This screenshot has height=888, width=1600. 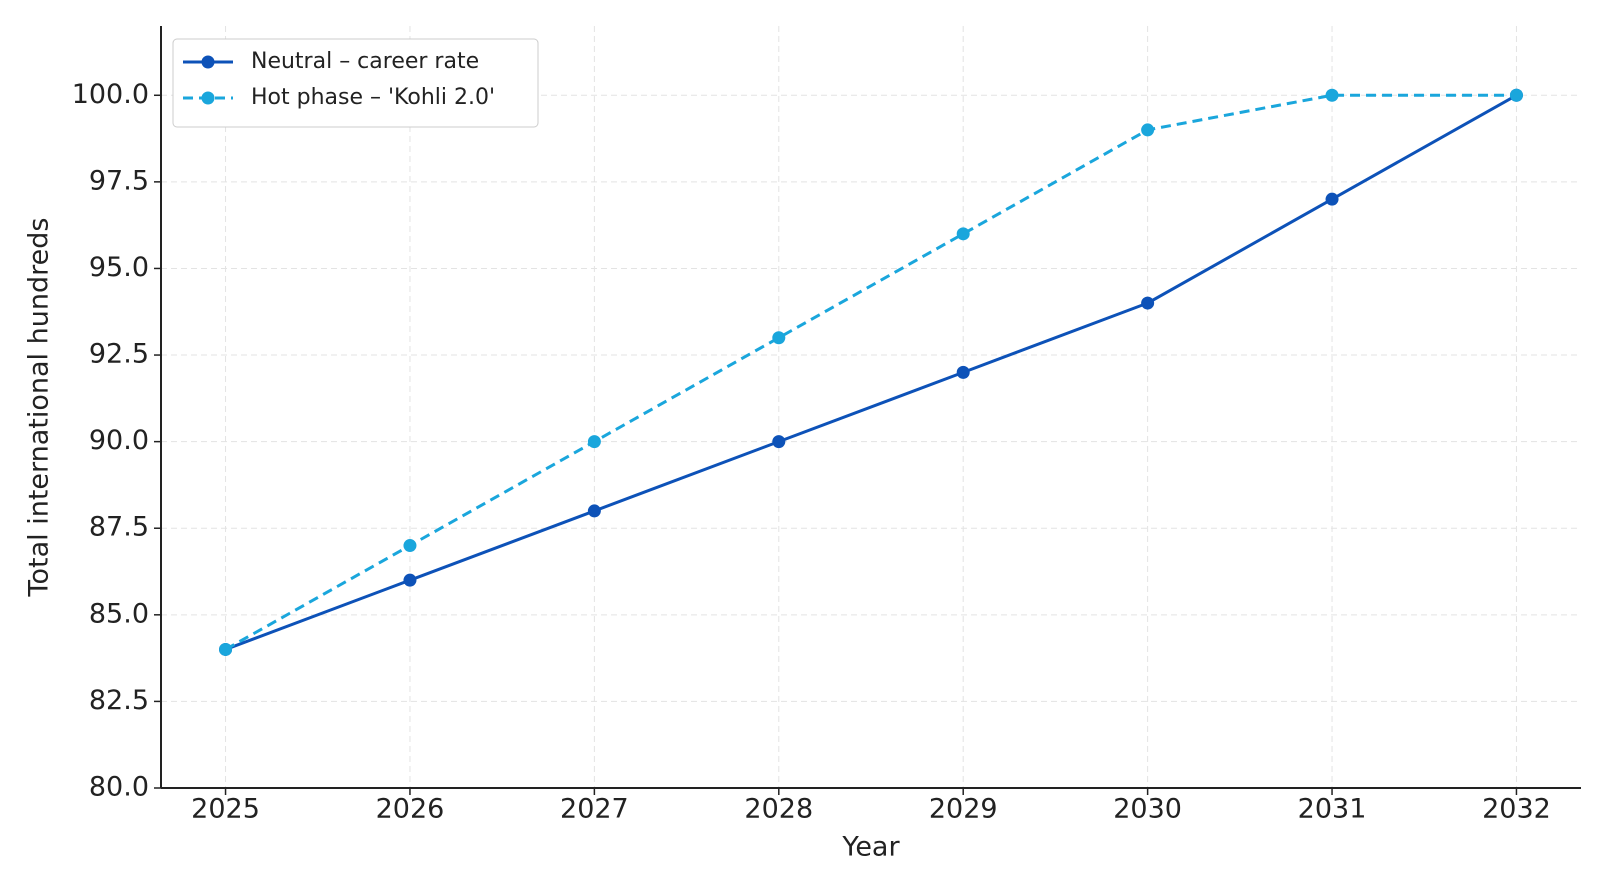 What do you see at coordinates (119, 440) in the screenshot?
I see `y-tick-label: 90.0` at bounding box center [119, 440].